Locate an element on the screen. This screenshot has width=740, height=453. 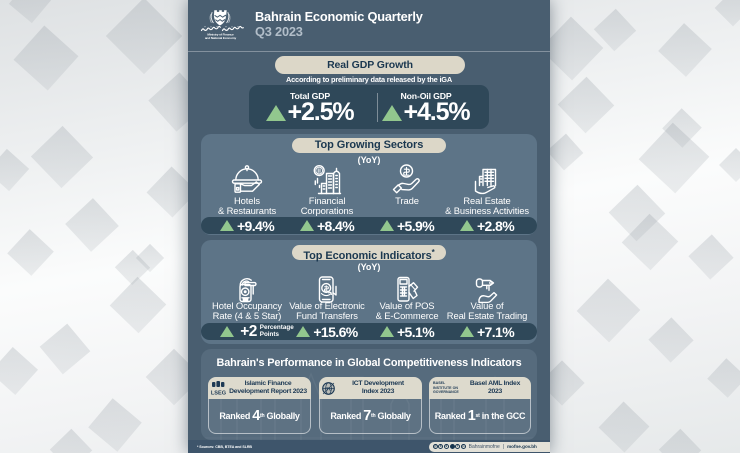
svg-text: ITU is located at coordinates (328, 388).